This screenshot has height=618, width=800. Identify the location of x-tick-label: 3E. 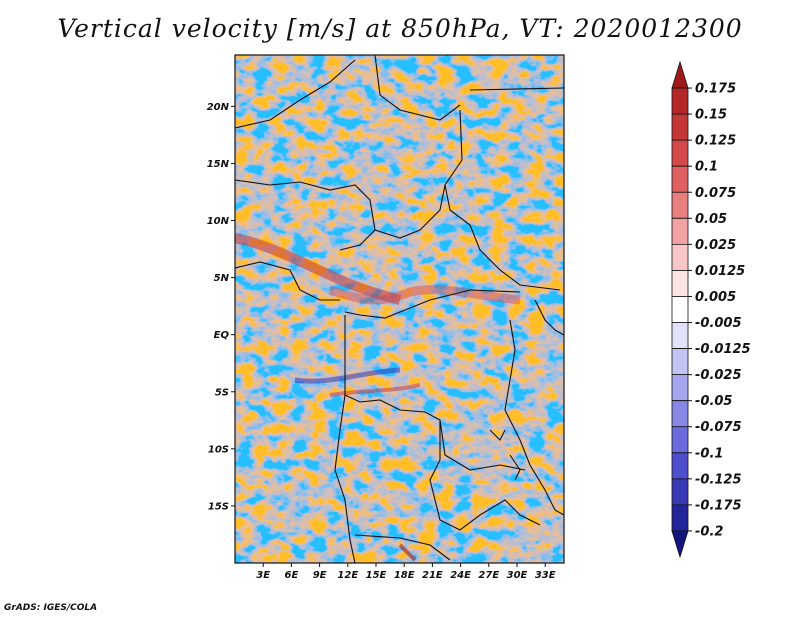
(263, 575).